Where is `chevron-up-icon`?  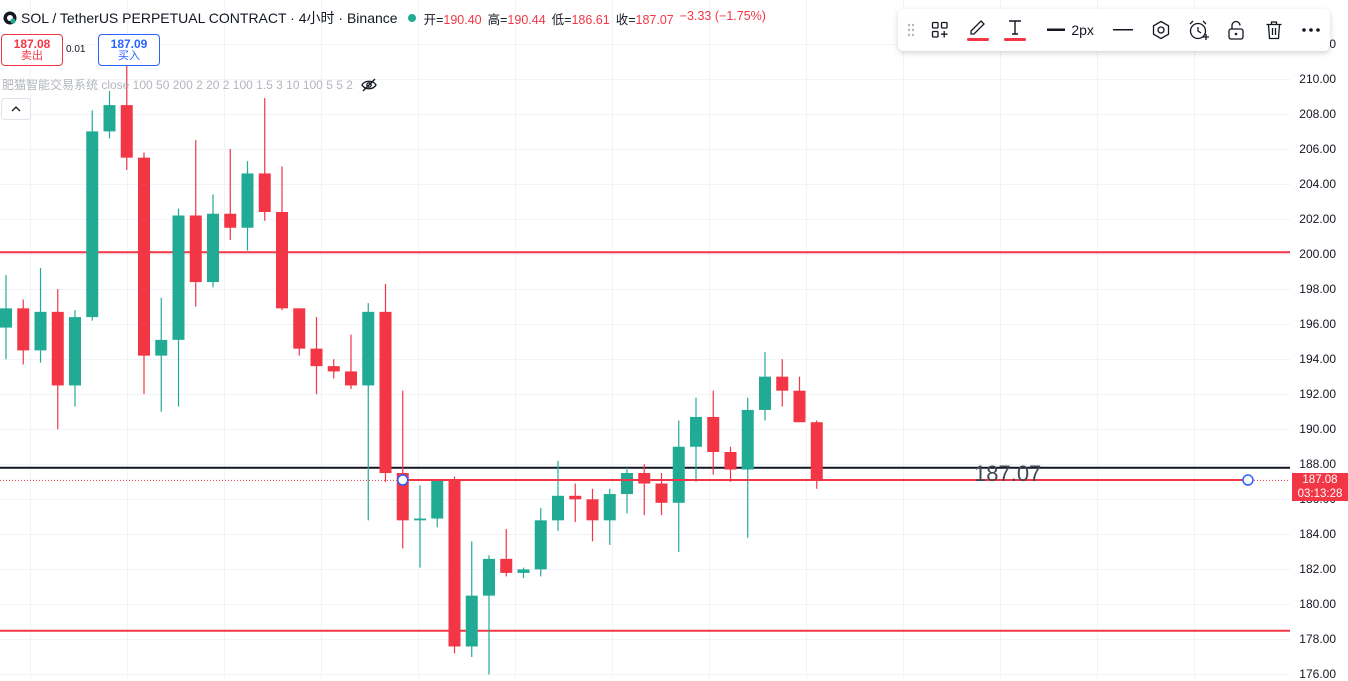
chevron-up-icon is located at coordinates (16, 109).